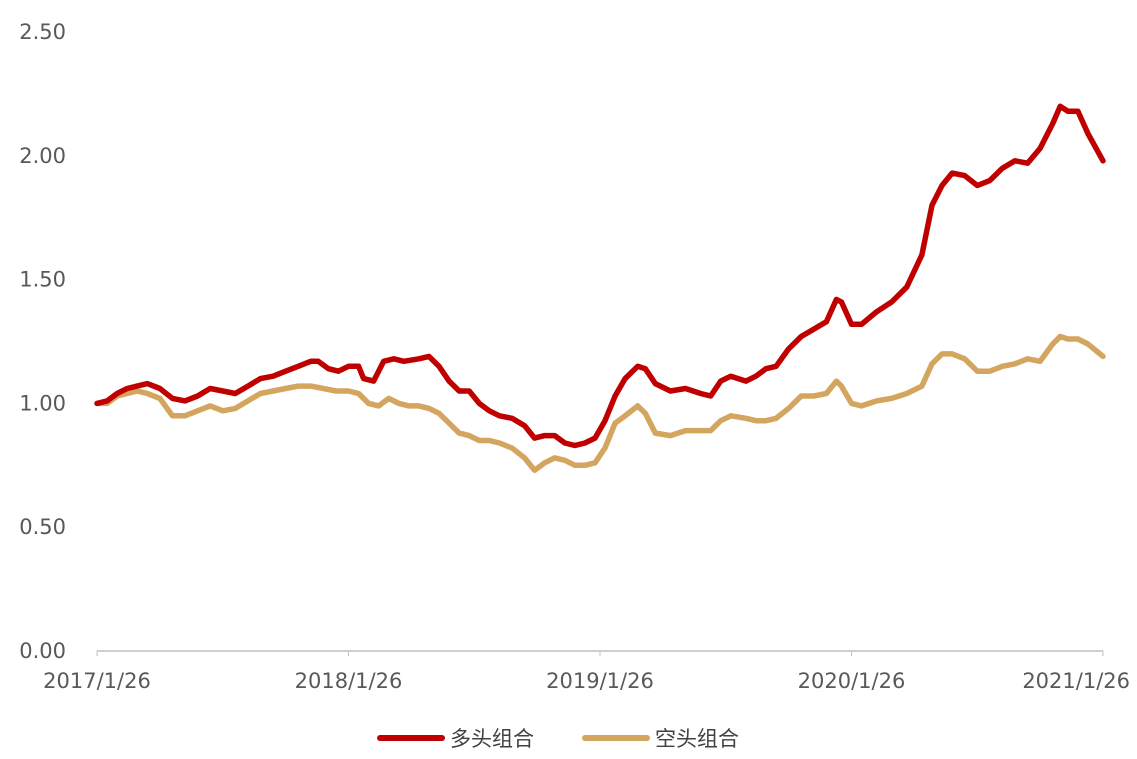 The image size is (1137, 759). Describe the element at coordinates (492, 739) in the screenshot. I see `legend-label: 多头组合` at that location.